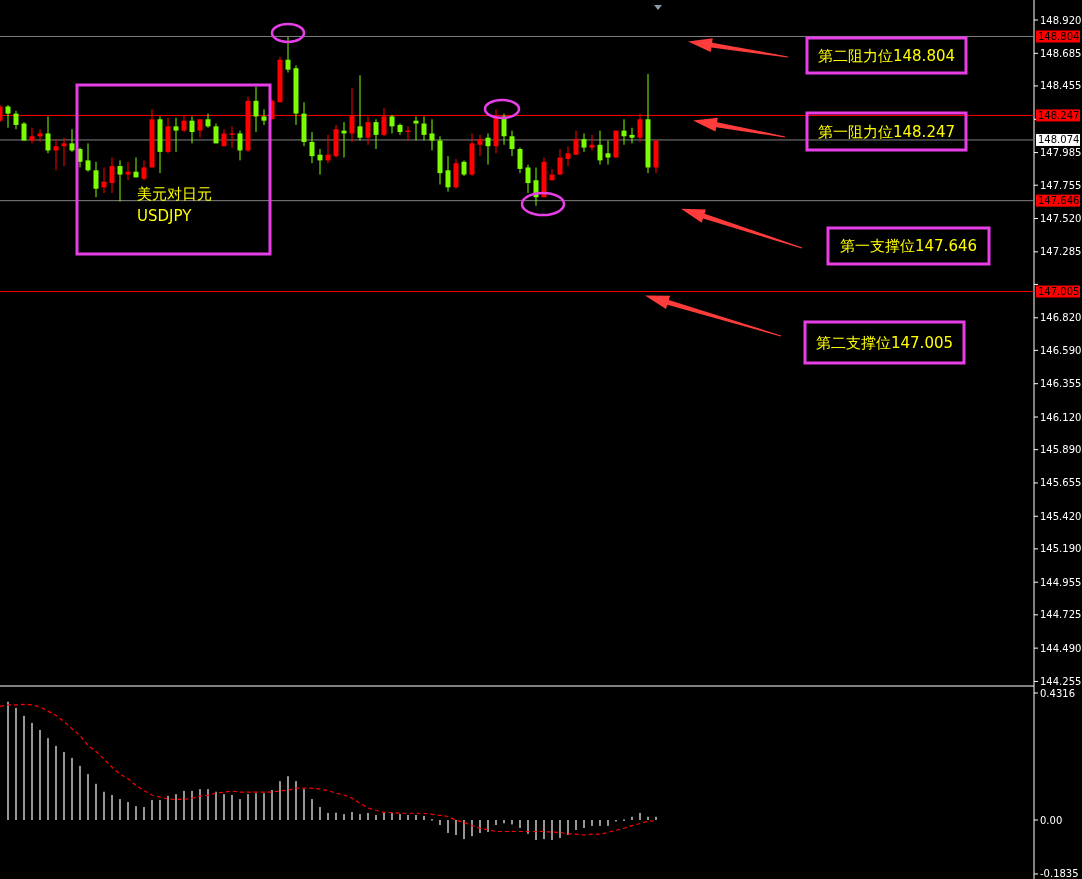 This screenshot has width=1082, height=879. What do you see at coordinates (1061, 417) in the screenshot?
I see `y-tick-label: 146.120` at bounding box center [1061, 417].